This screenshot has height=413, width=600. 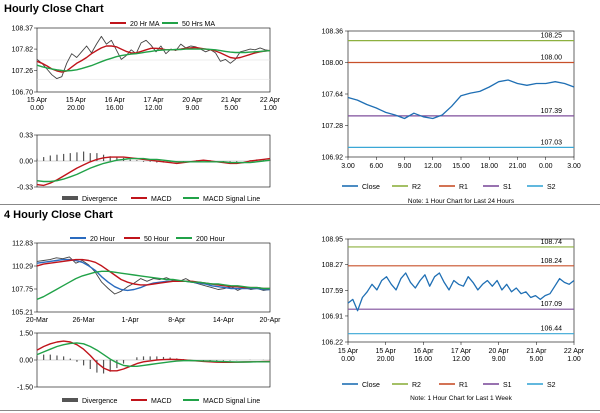 I want to click on series-line-20-hr-ma, so click(x=153, y=59).